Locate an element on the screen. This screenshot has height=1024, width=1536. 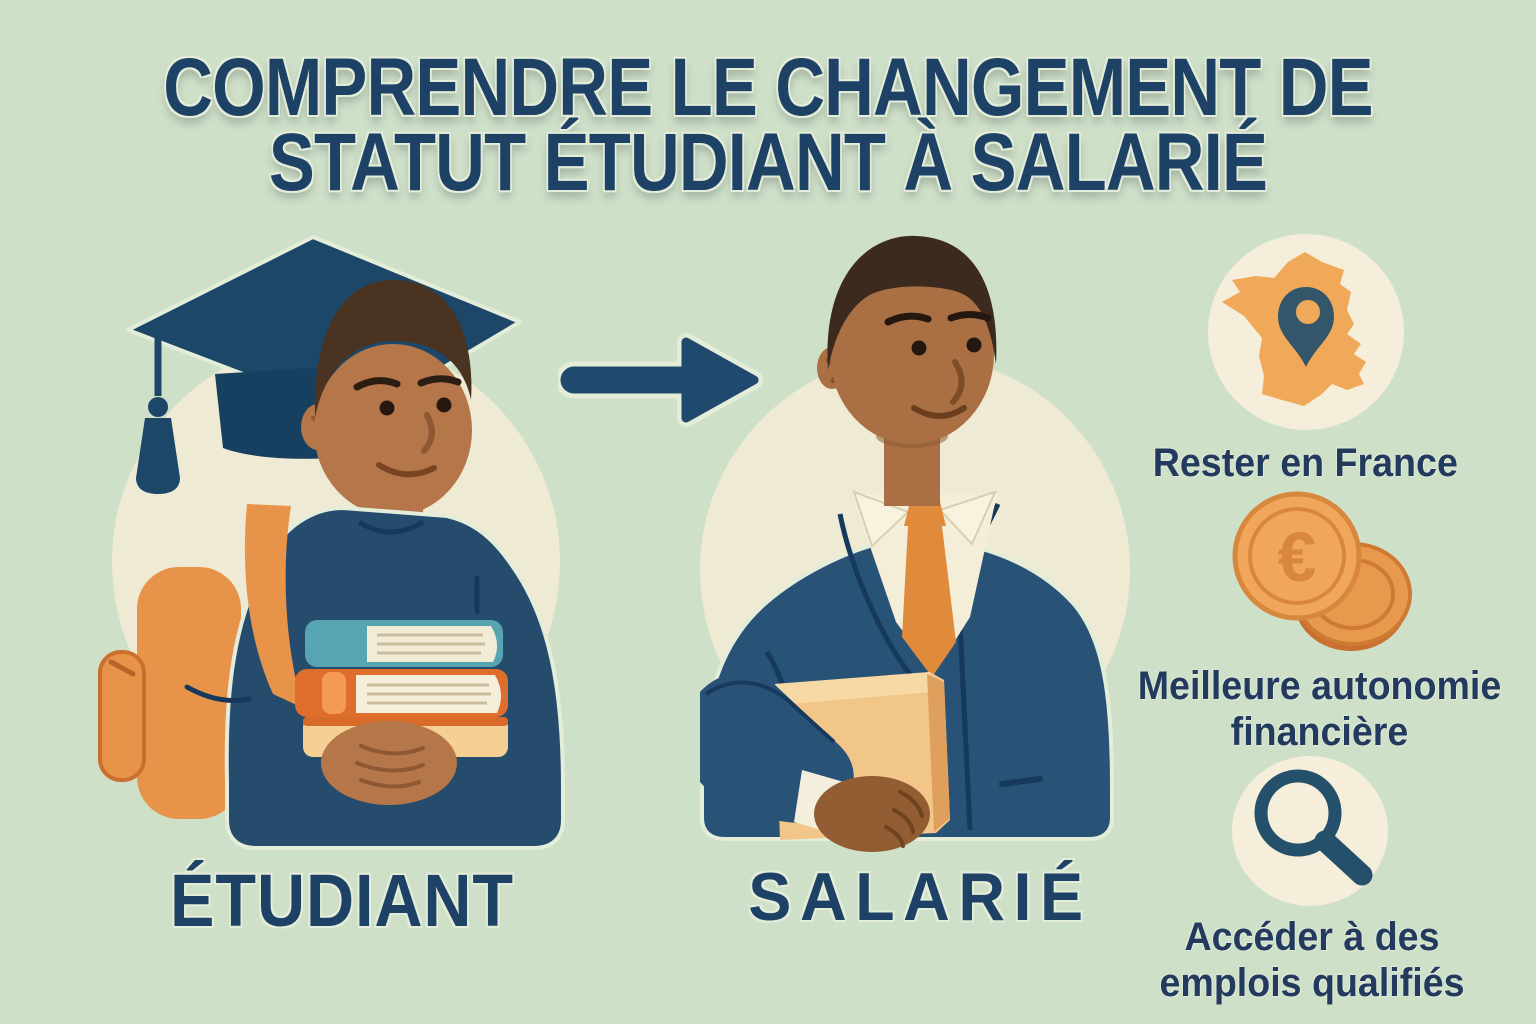
employee-label: SALARIÉ is located at coordinates (920, 897).